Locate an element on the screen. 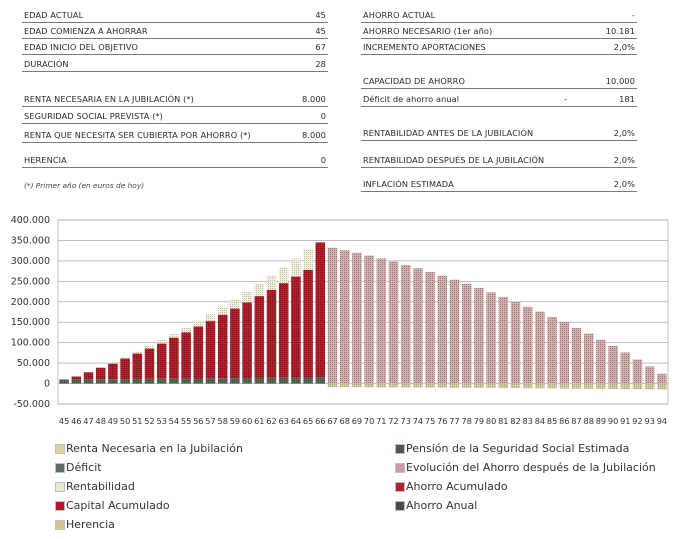  row-sign: - is located at coordinates (566, 99).